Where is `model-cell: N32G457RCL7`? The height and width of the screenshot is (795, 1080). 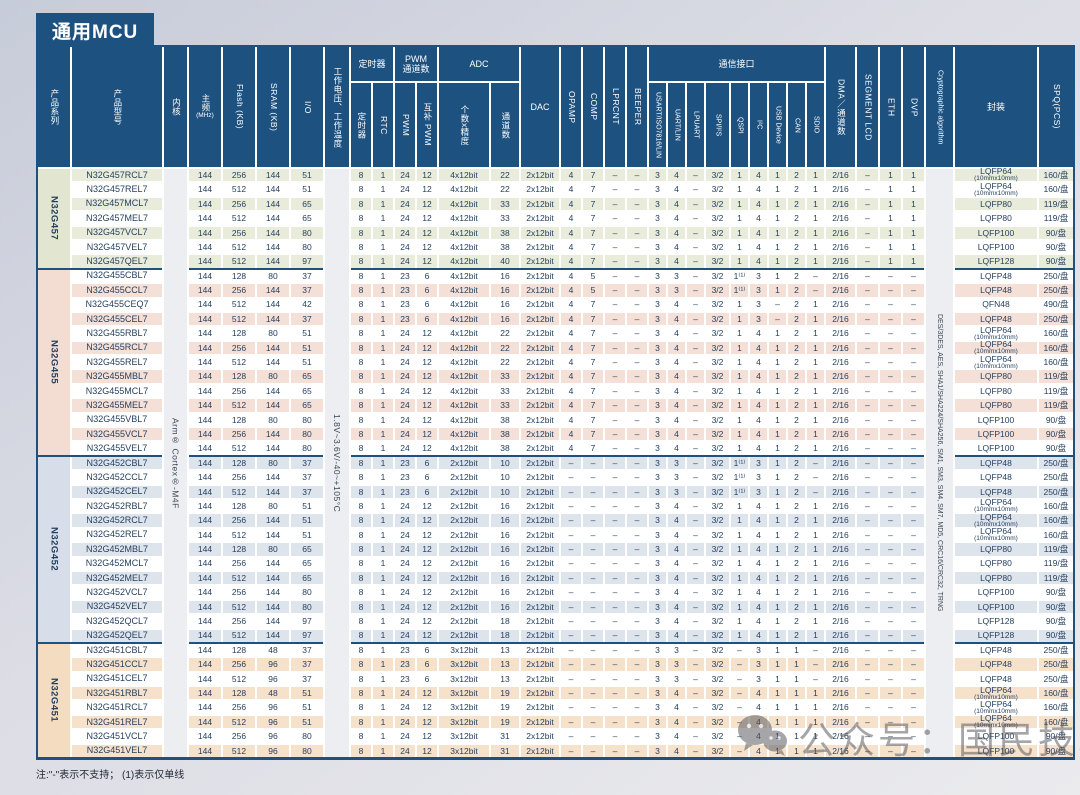 model-cell: N32G457RCL7 is located at coordinates (117, 175).